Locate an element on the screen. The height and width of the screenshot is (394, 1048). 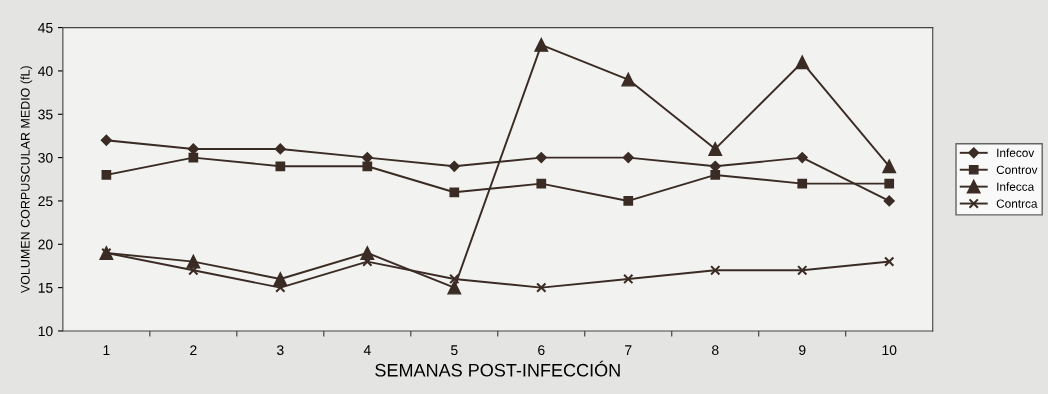
x-tick-label: 2 is located at coordinates (193, 350).